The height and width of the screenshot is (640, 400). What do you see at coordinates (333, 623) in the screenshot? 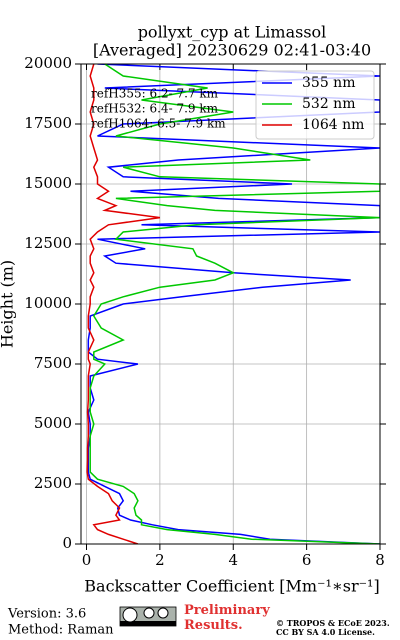
I see `copyright: © TROPOS & ECoE 2023.` at bounding box center [333, 623].